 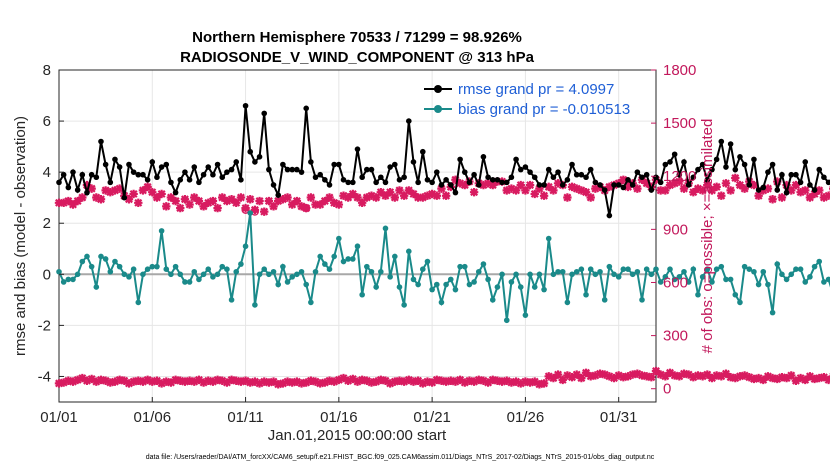 I want to click on y-right-tick-label: 600, so click(x=675, y=282).